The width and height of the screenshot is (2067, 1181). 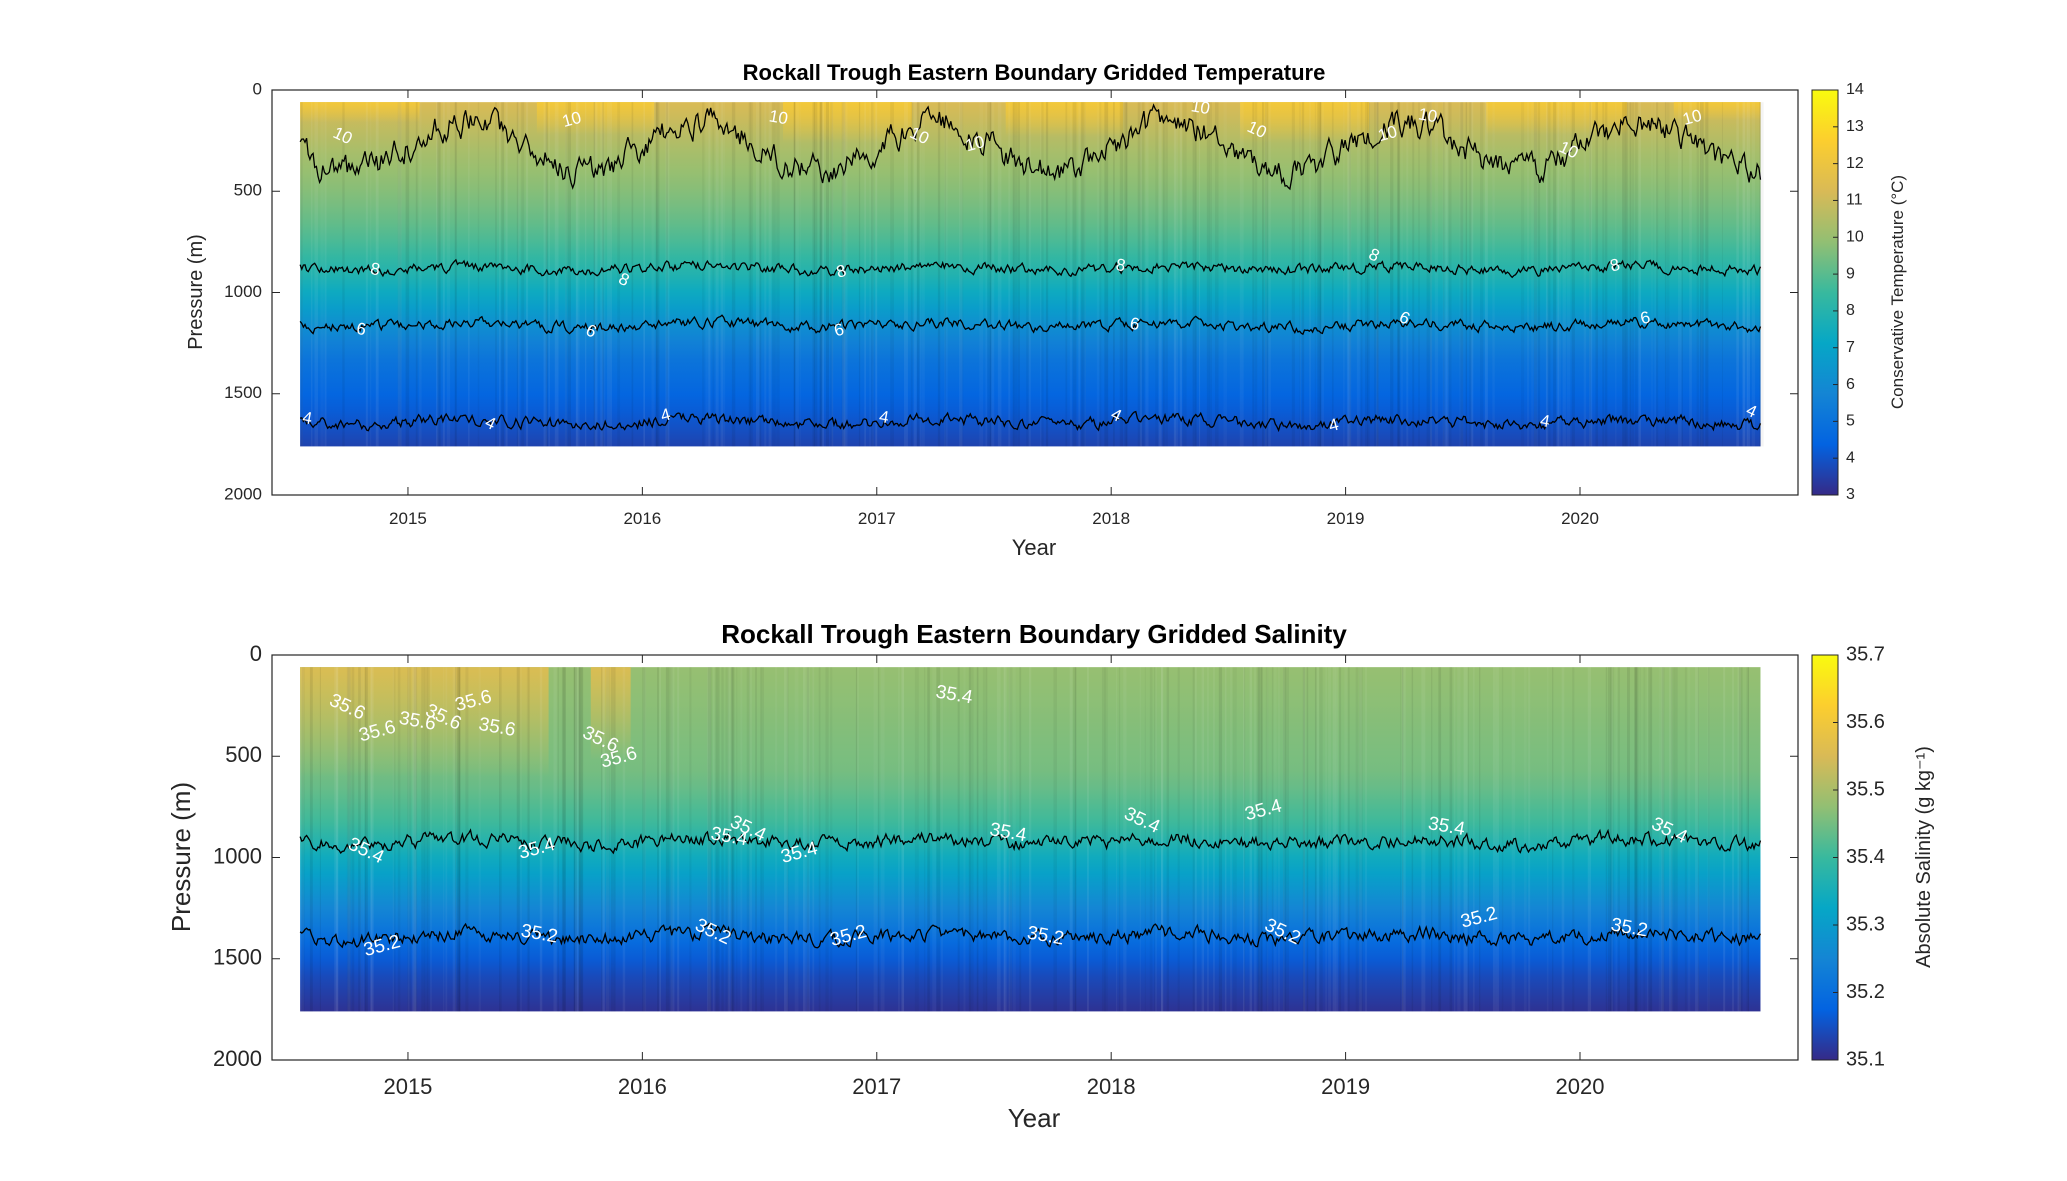 I want to click on contour-label: 4, so click(x=307, y=418).